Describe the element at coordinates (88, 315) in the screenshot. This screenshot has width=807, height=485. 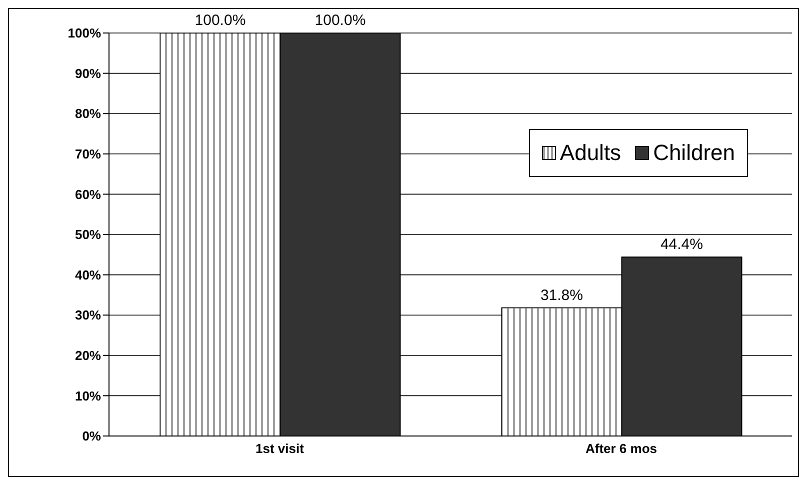
I see `y-tick-label: 30%` at that location.